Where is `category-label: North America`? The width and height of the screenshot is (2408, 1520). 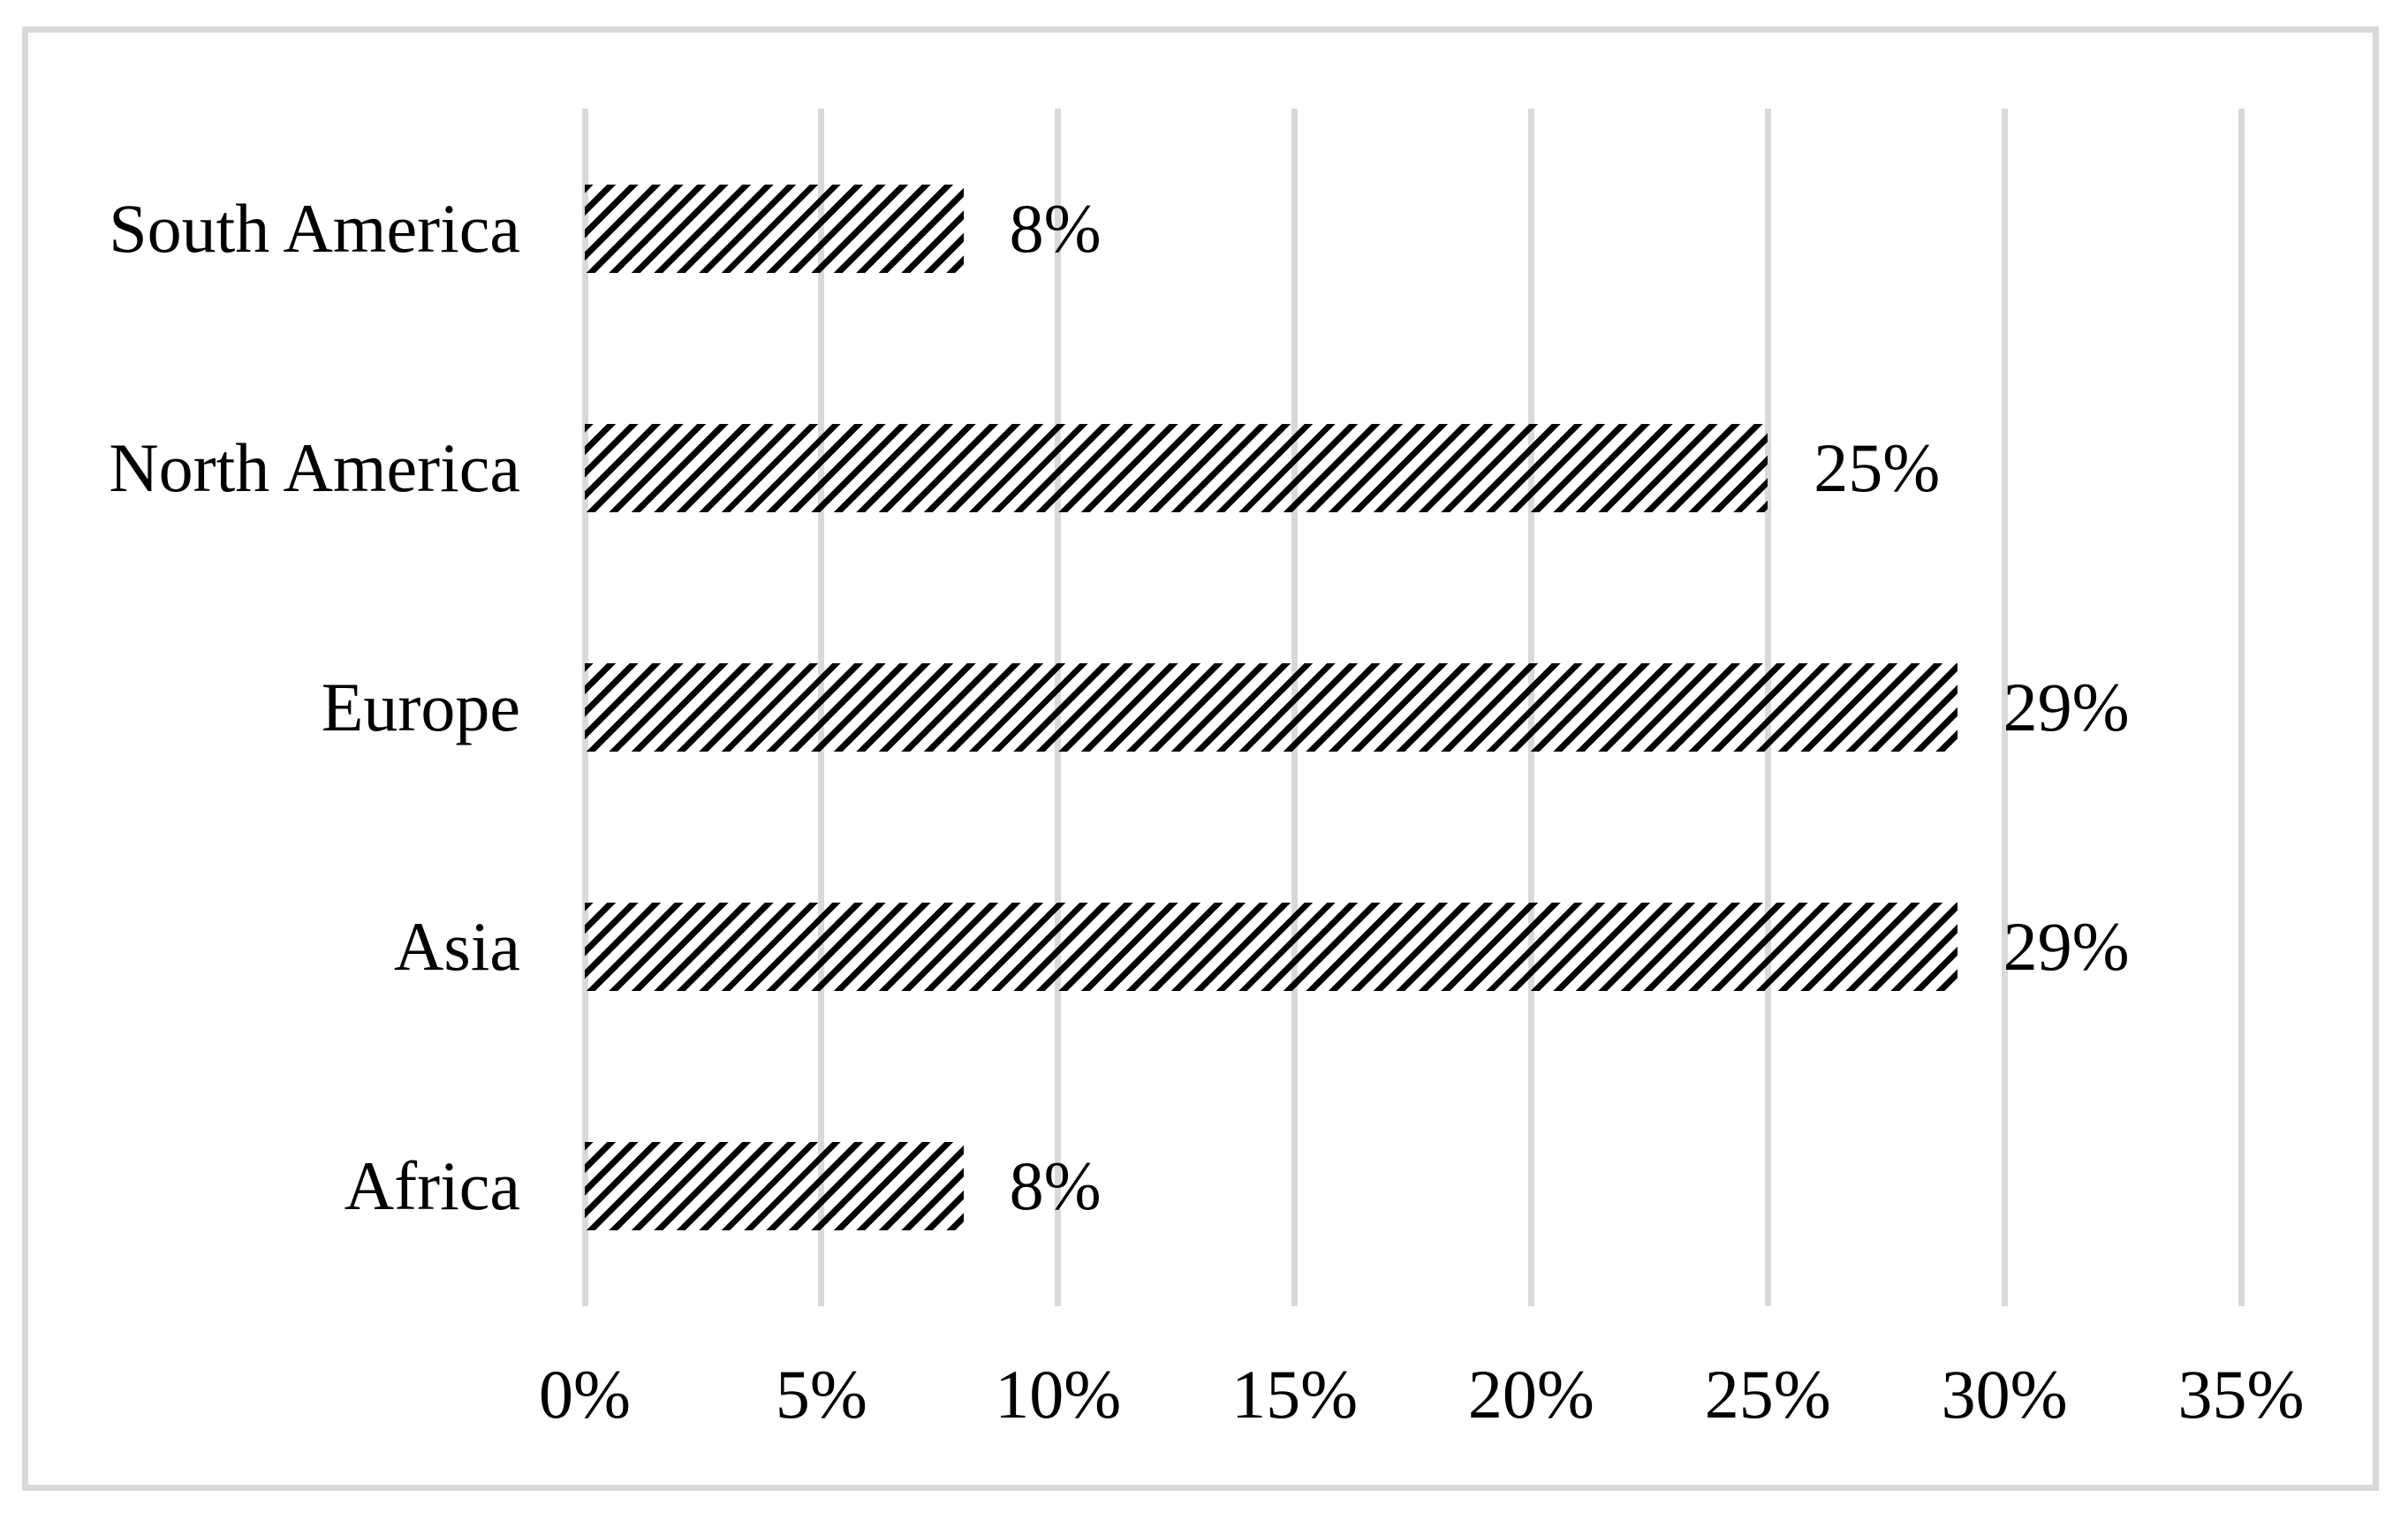 category-label: North America is located at coordinates (314, 467).